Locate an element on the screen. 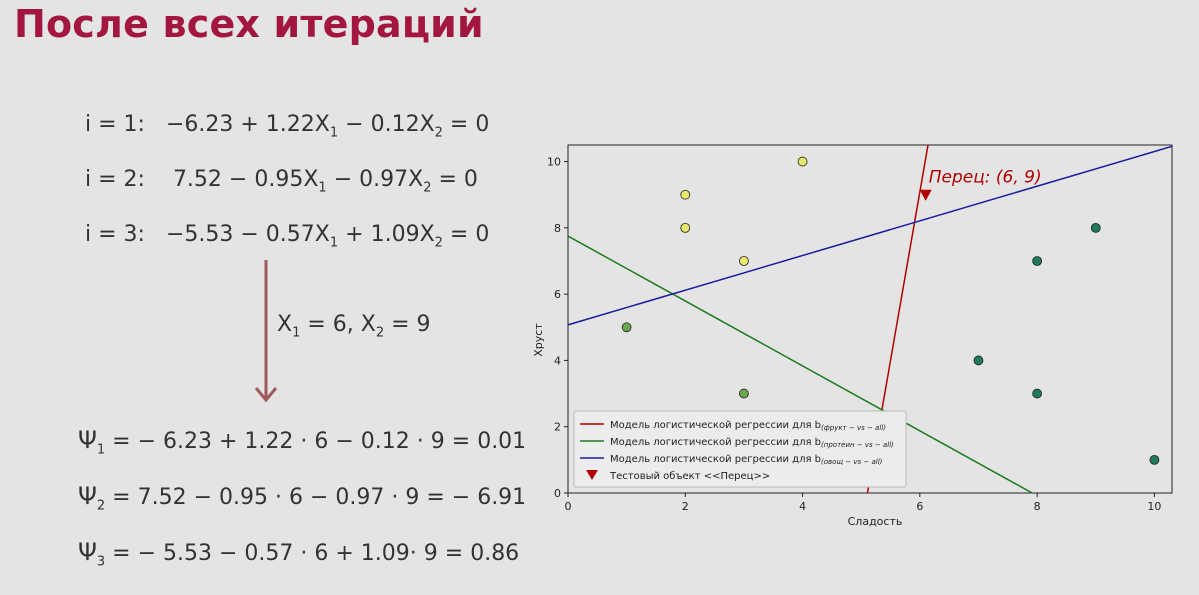  legend-box is located at coordinates (740, 449).